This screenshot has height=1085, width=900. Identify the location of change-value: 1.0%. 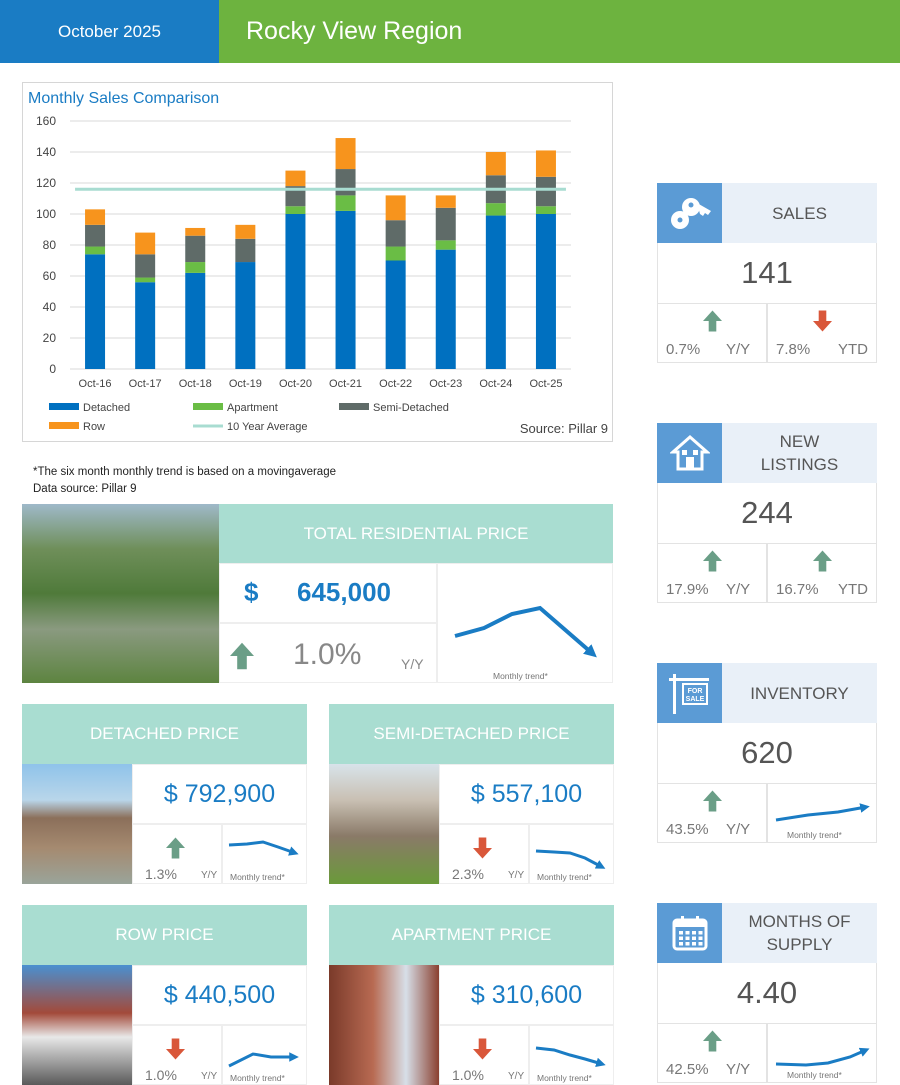
(161, 1075).